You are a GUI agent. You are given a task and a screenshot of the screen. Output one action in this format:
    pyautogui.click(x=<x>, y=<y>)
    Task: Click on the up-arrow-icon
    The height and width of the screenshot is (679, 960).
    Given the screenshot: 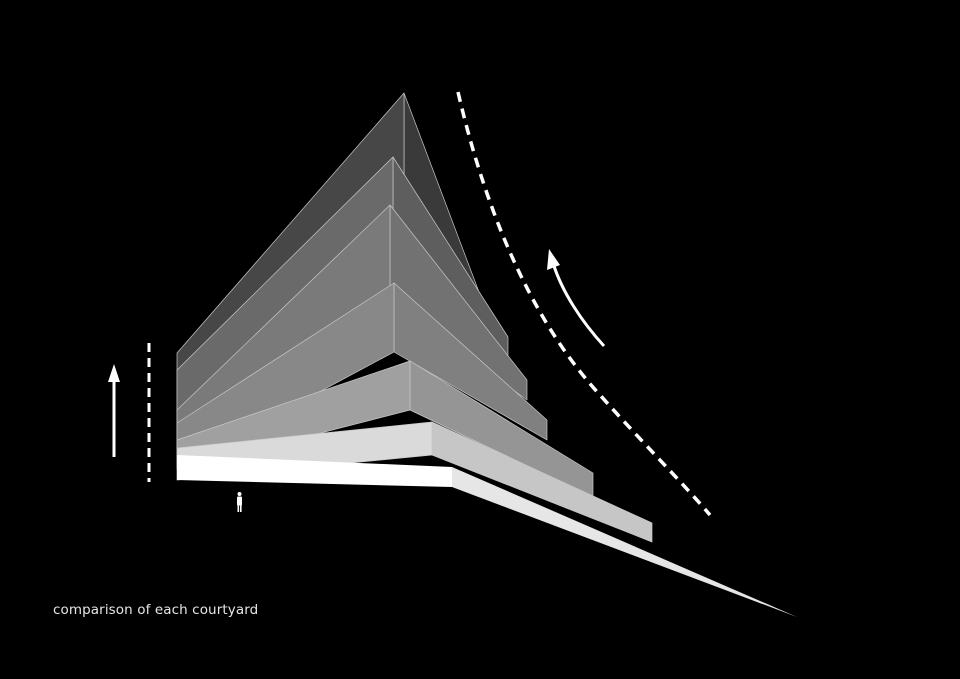 What is the action you would take?
    pyautogui.click(x=114, y=410)
    